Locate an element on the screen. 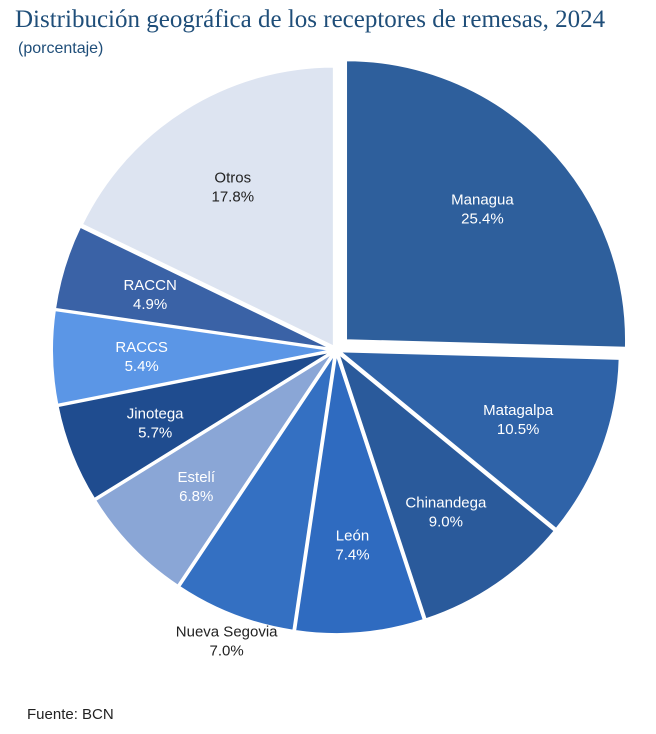 The width and height of the screenshot is (656, 734). chart-subtitle: (porcentaje) is located at coordinates (61, 48).